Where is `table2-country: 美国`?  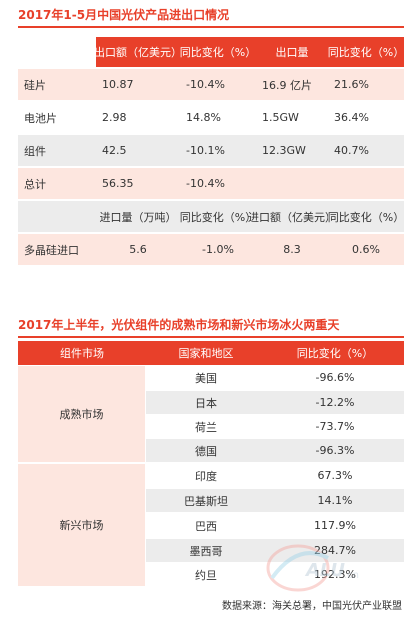 table2-country: 美国 is located at coordinates (206, 377).